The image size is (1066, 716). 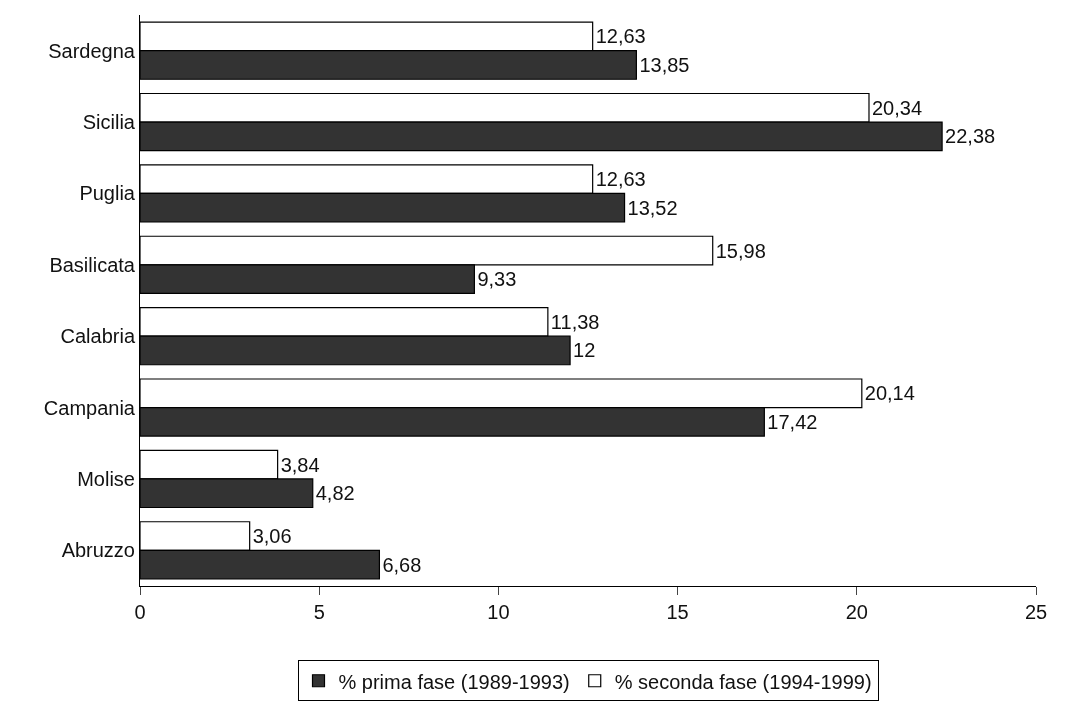 What do you see at coordinates (89, 407) in the screenshot?
I see `y-tick-label: Campania` at bounding box center [89, 407].